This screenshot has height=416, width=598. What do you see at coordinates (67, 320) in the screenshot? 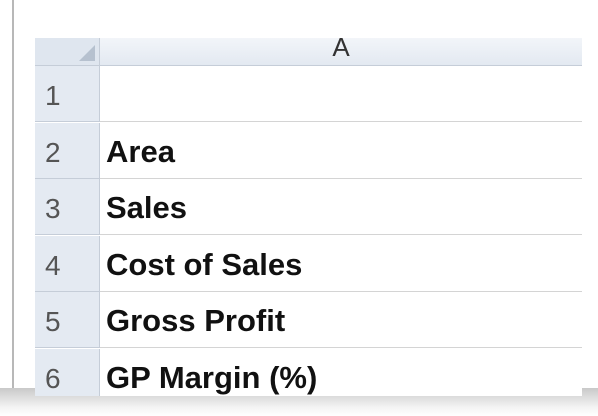
I see `row-header: 5` at bounding box center [67, 320].